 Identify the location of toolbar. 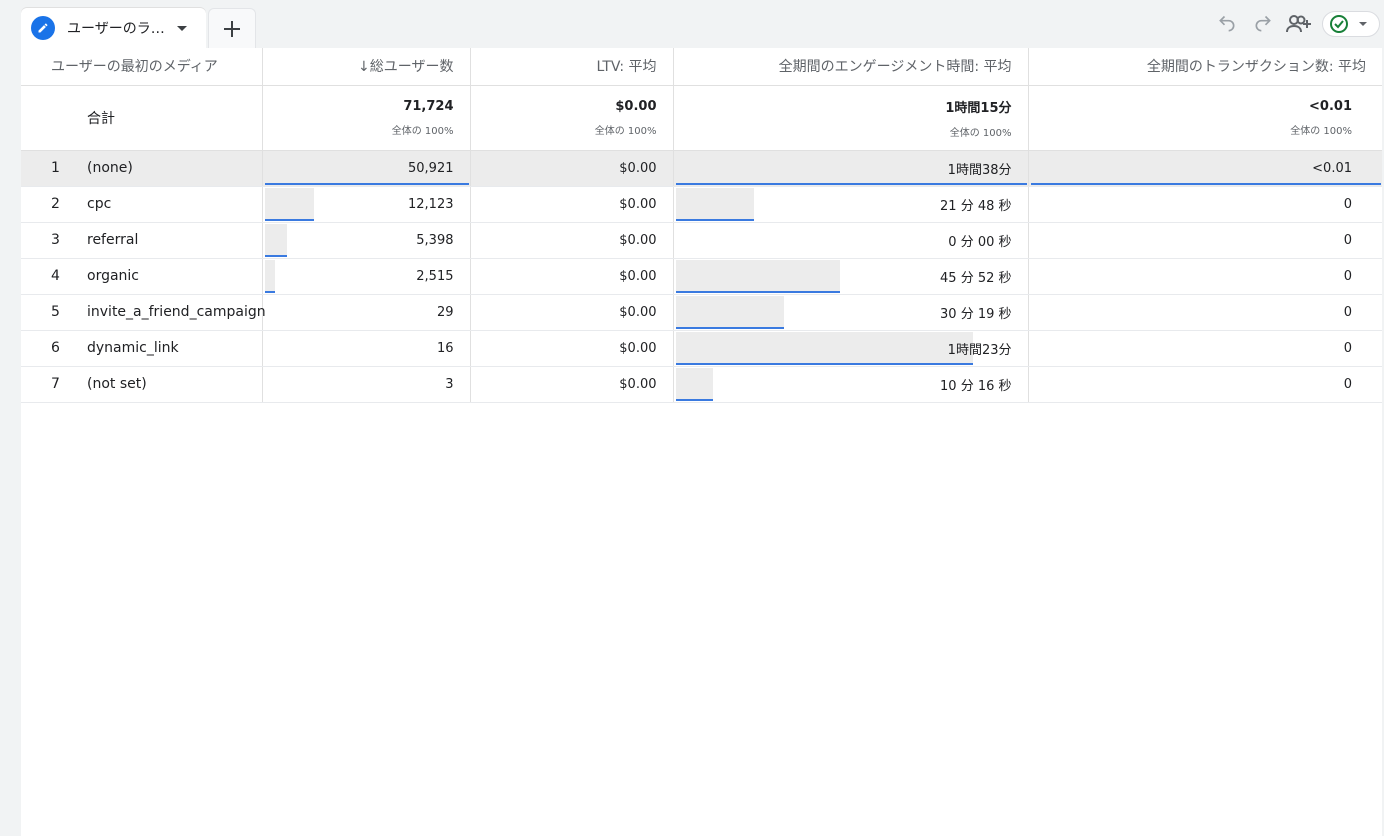
(1293, 24).